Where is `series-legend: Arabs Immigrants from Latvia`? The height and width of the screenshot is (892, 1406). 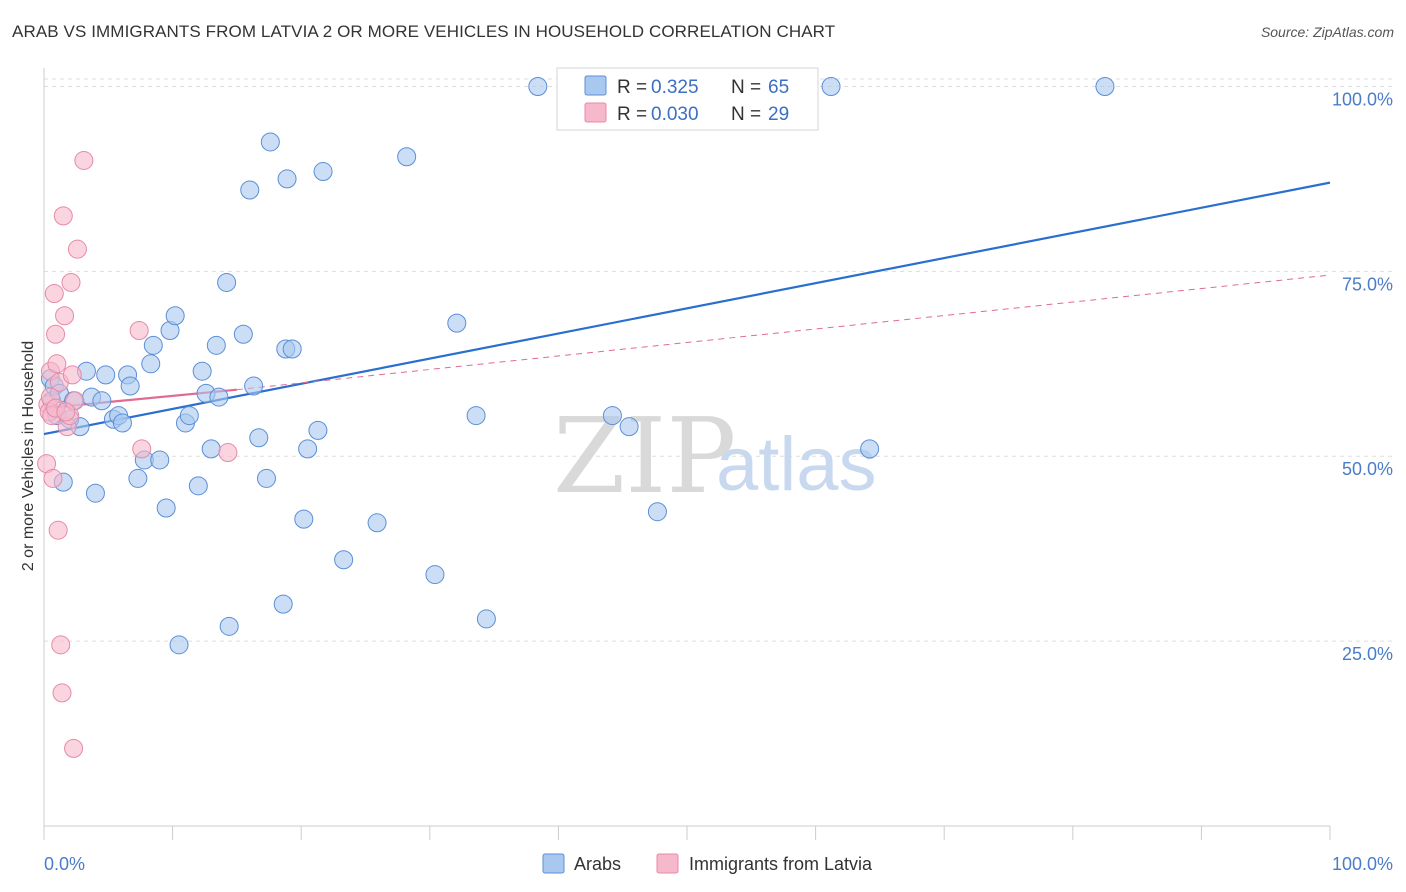 series-legend: Arabs Immigrants from Latvia is located at coordinates (707, 863).